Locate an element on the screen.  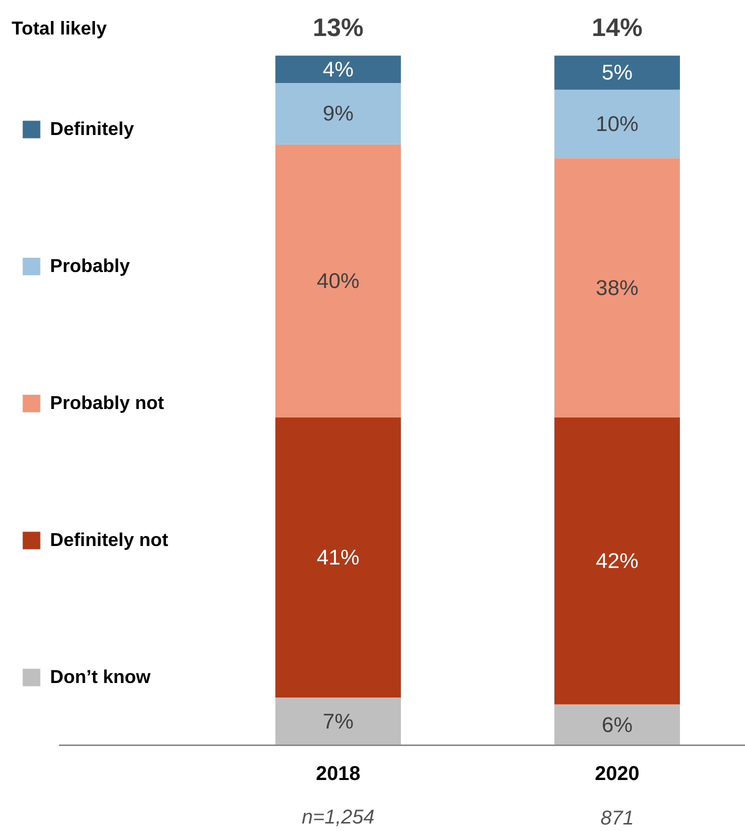
data-label: 41% is located at coordinates (338, 558).